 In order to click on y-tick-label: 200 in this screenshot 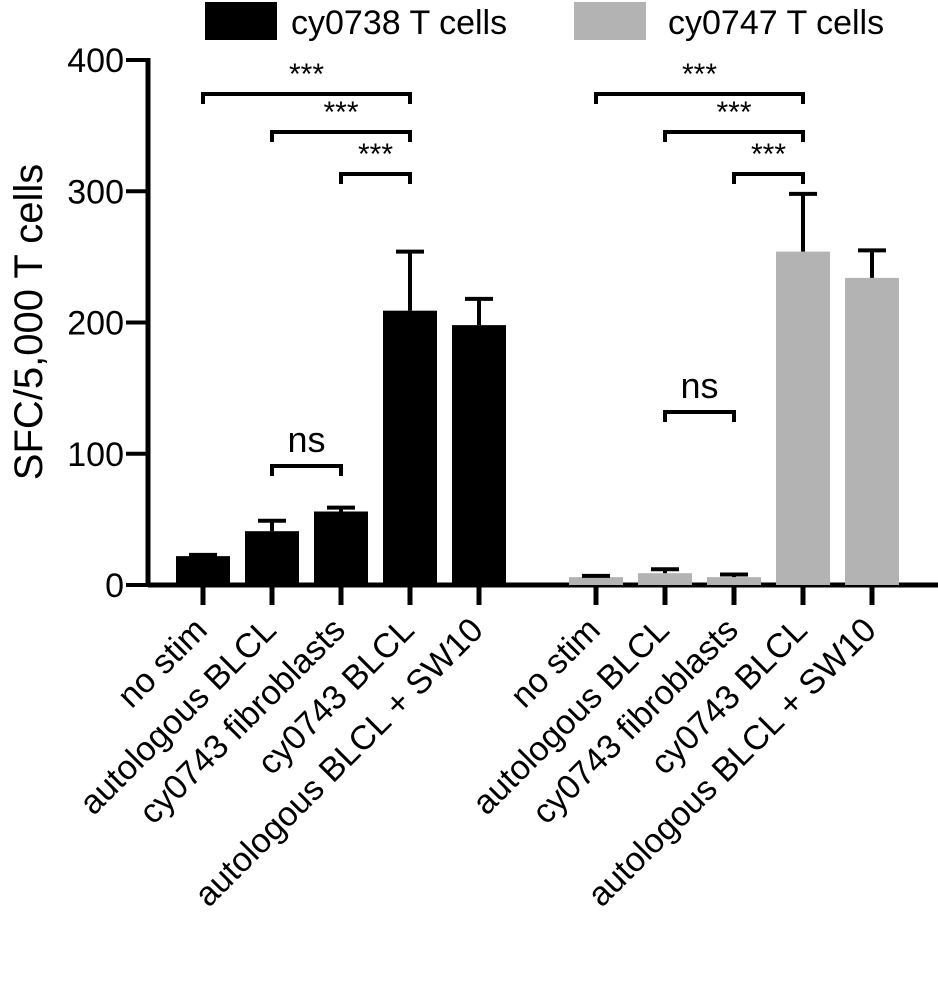, I will do `click(95, 324)`.